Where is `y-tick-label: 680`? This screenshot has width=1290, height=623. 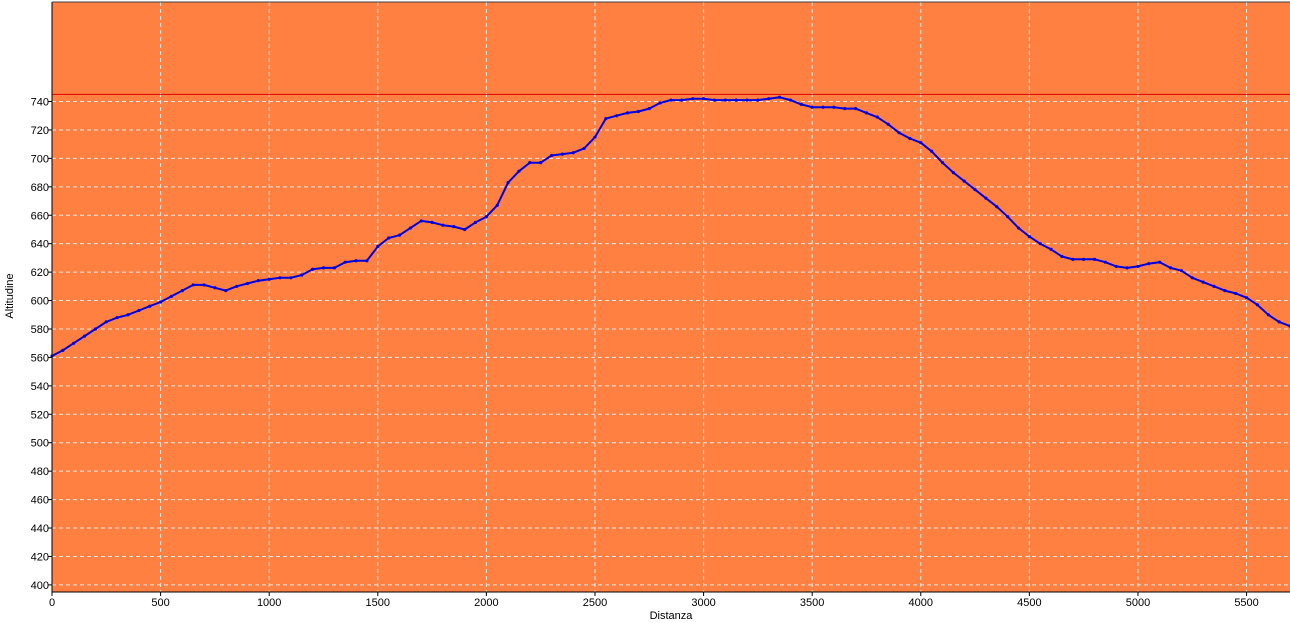 y-tick-label: 680 is located at coordinates (40, 188).